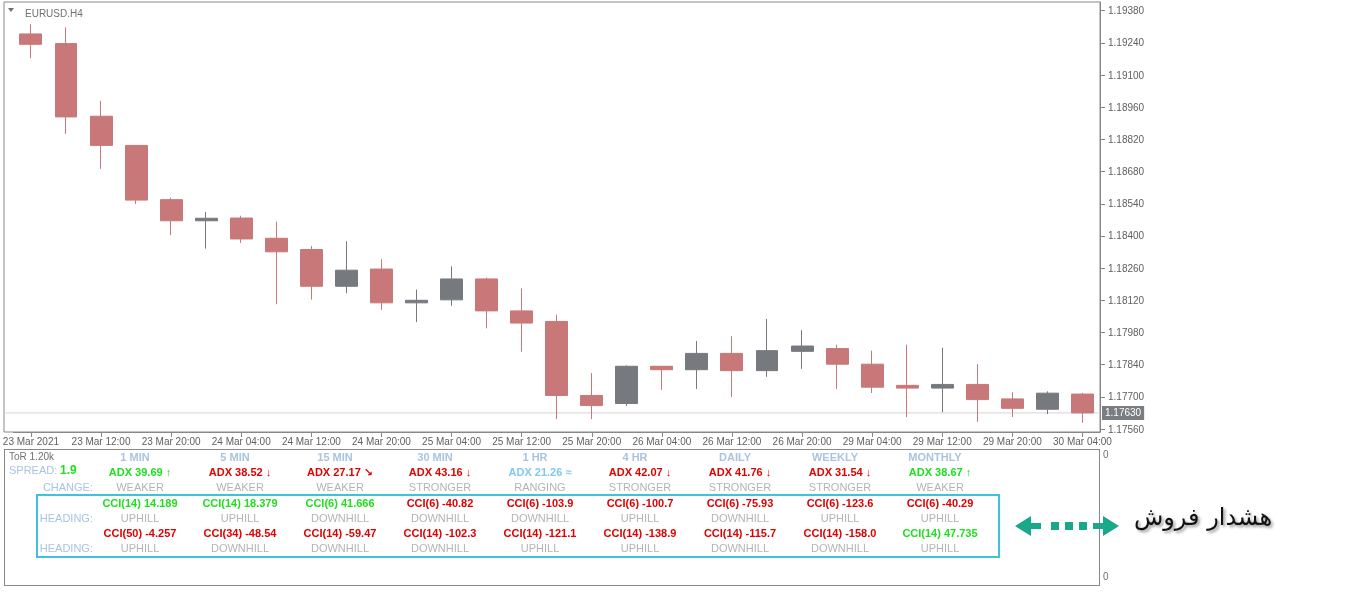 The image size is (1360, 604). Describe the element at coordinates (540, 487) in the screenshot. I see `text: RANGING` at that location.